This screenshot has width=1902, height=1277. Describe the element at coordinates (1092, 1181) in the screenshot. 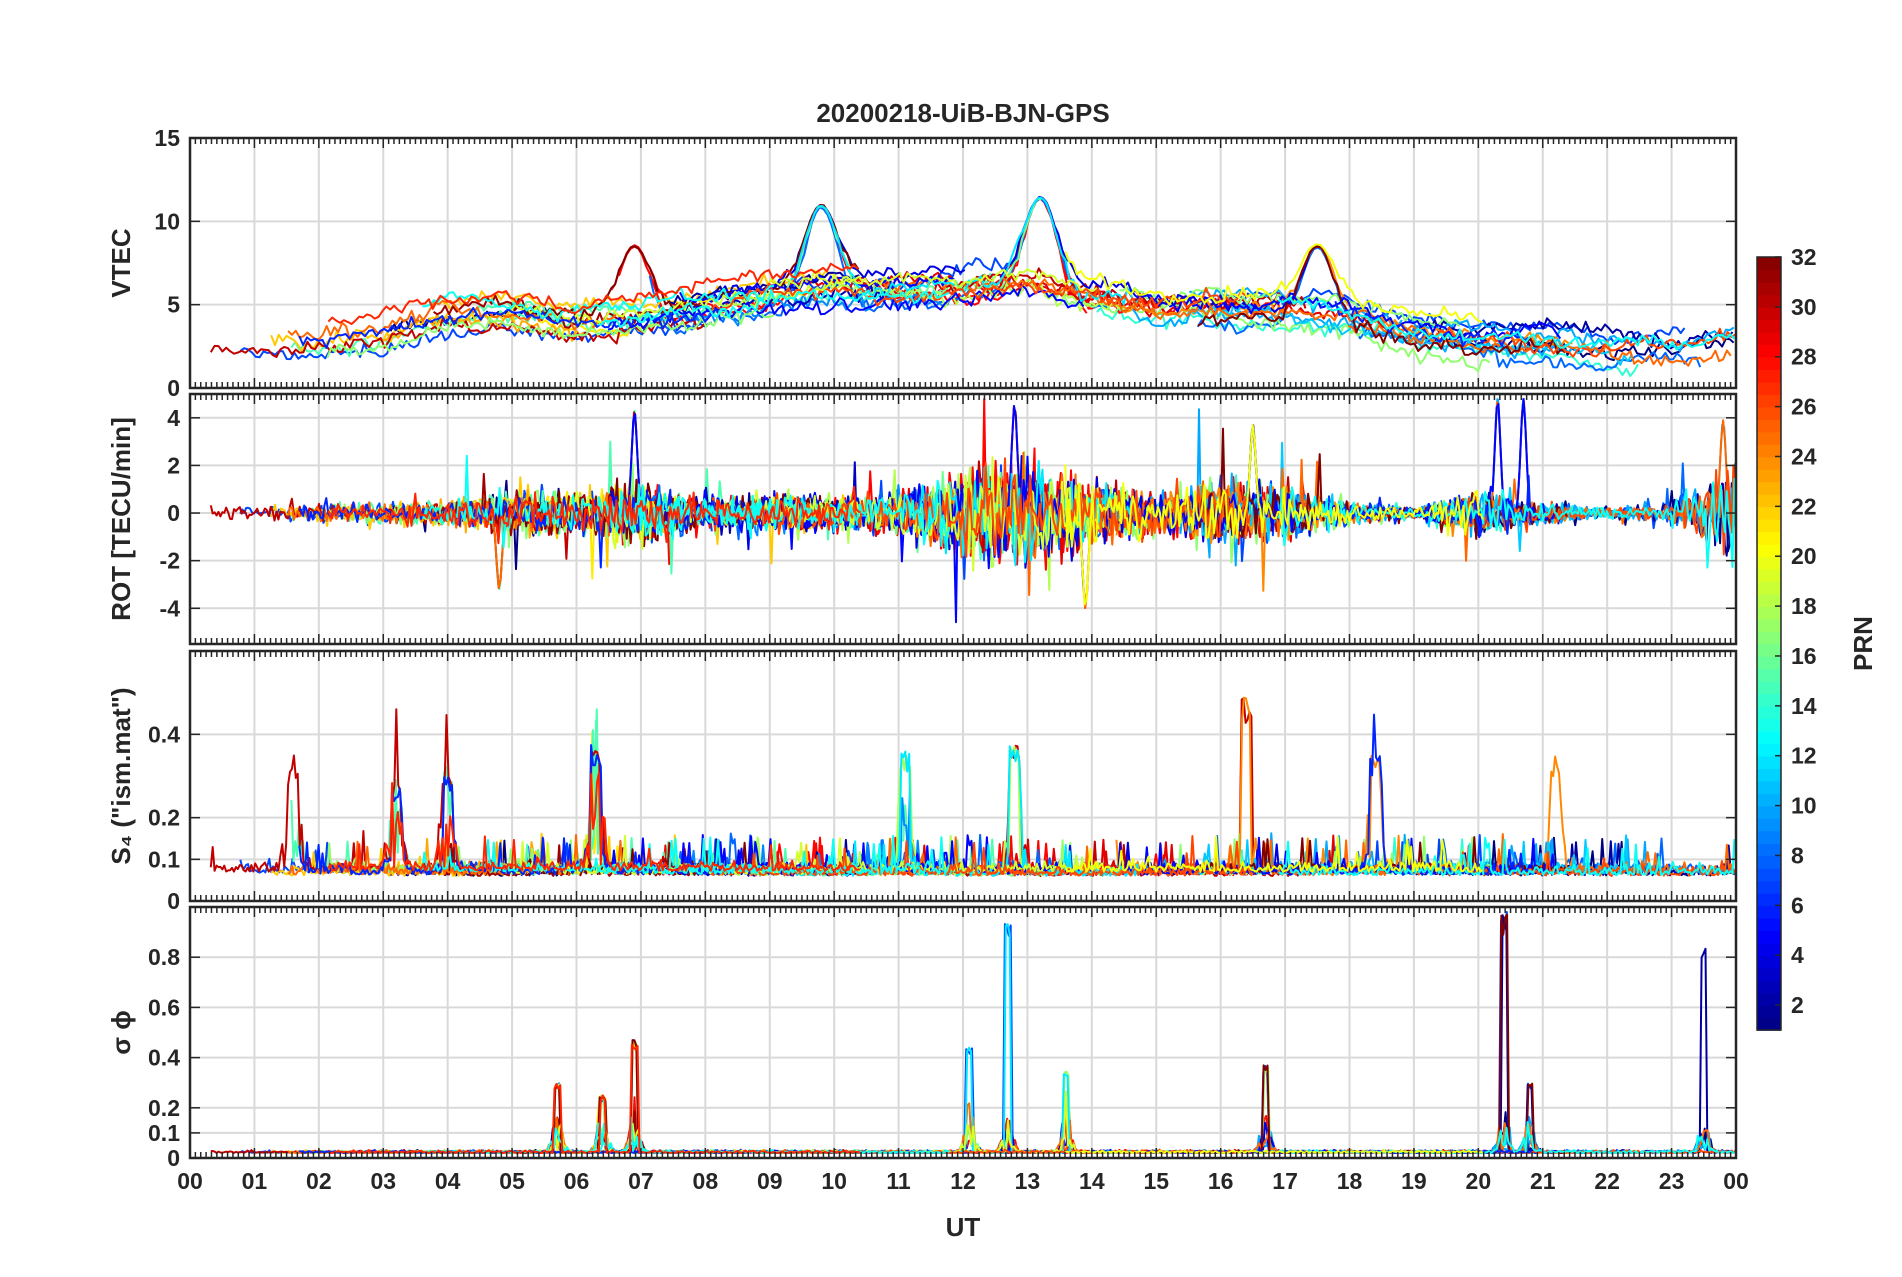

I see `x-tick-label: 14` at that location.